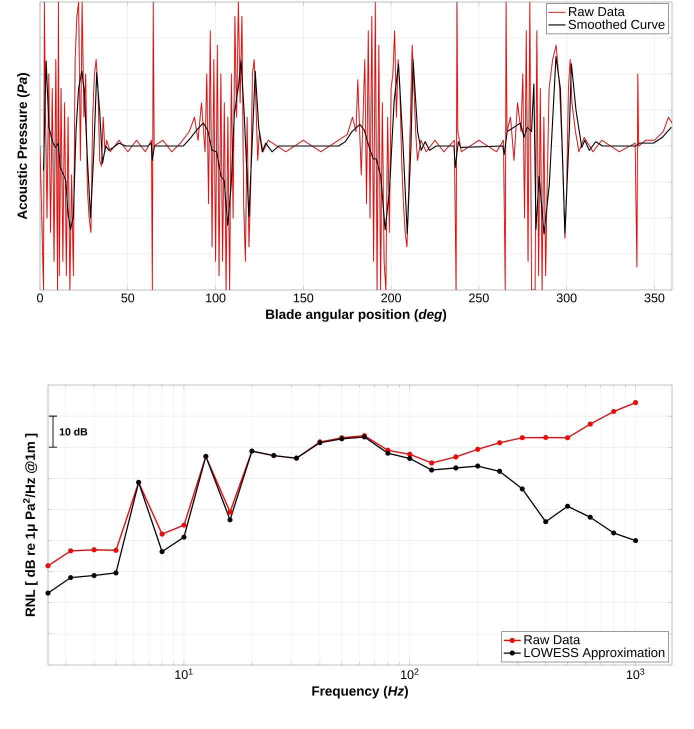 The image size is (694, 729). Describe the element at coordinates (616, 25) in the screenshot. I see `legend-label: Smoothed Curve` at that location.